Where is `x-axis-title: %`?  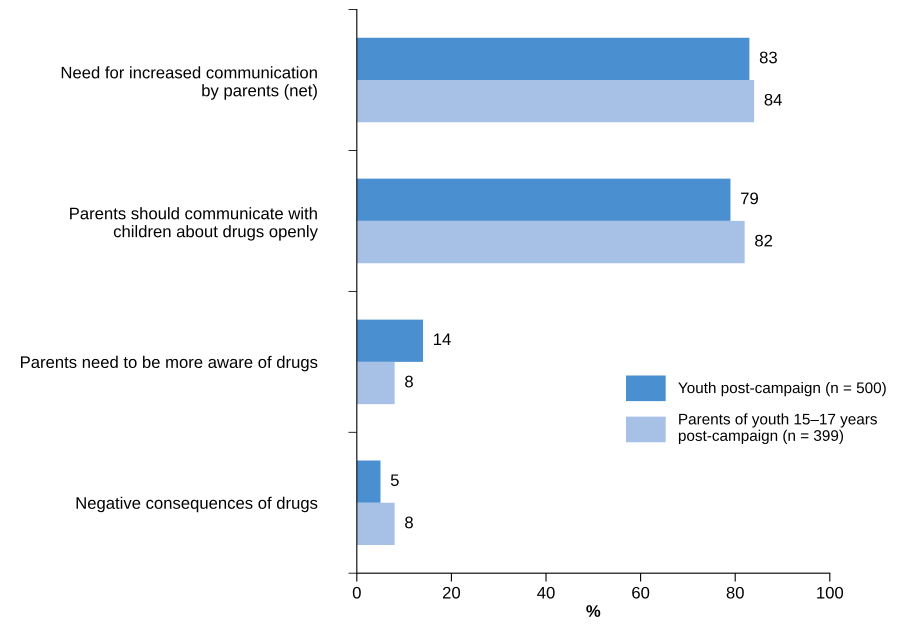
x-axis-title: % is located at coordinates (593, 611).